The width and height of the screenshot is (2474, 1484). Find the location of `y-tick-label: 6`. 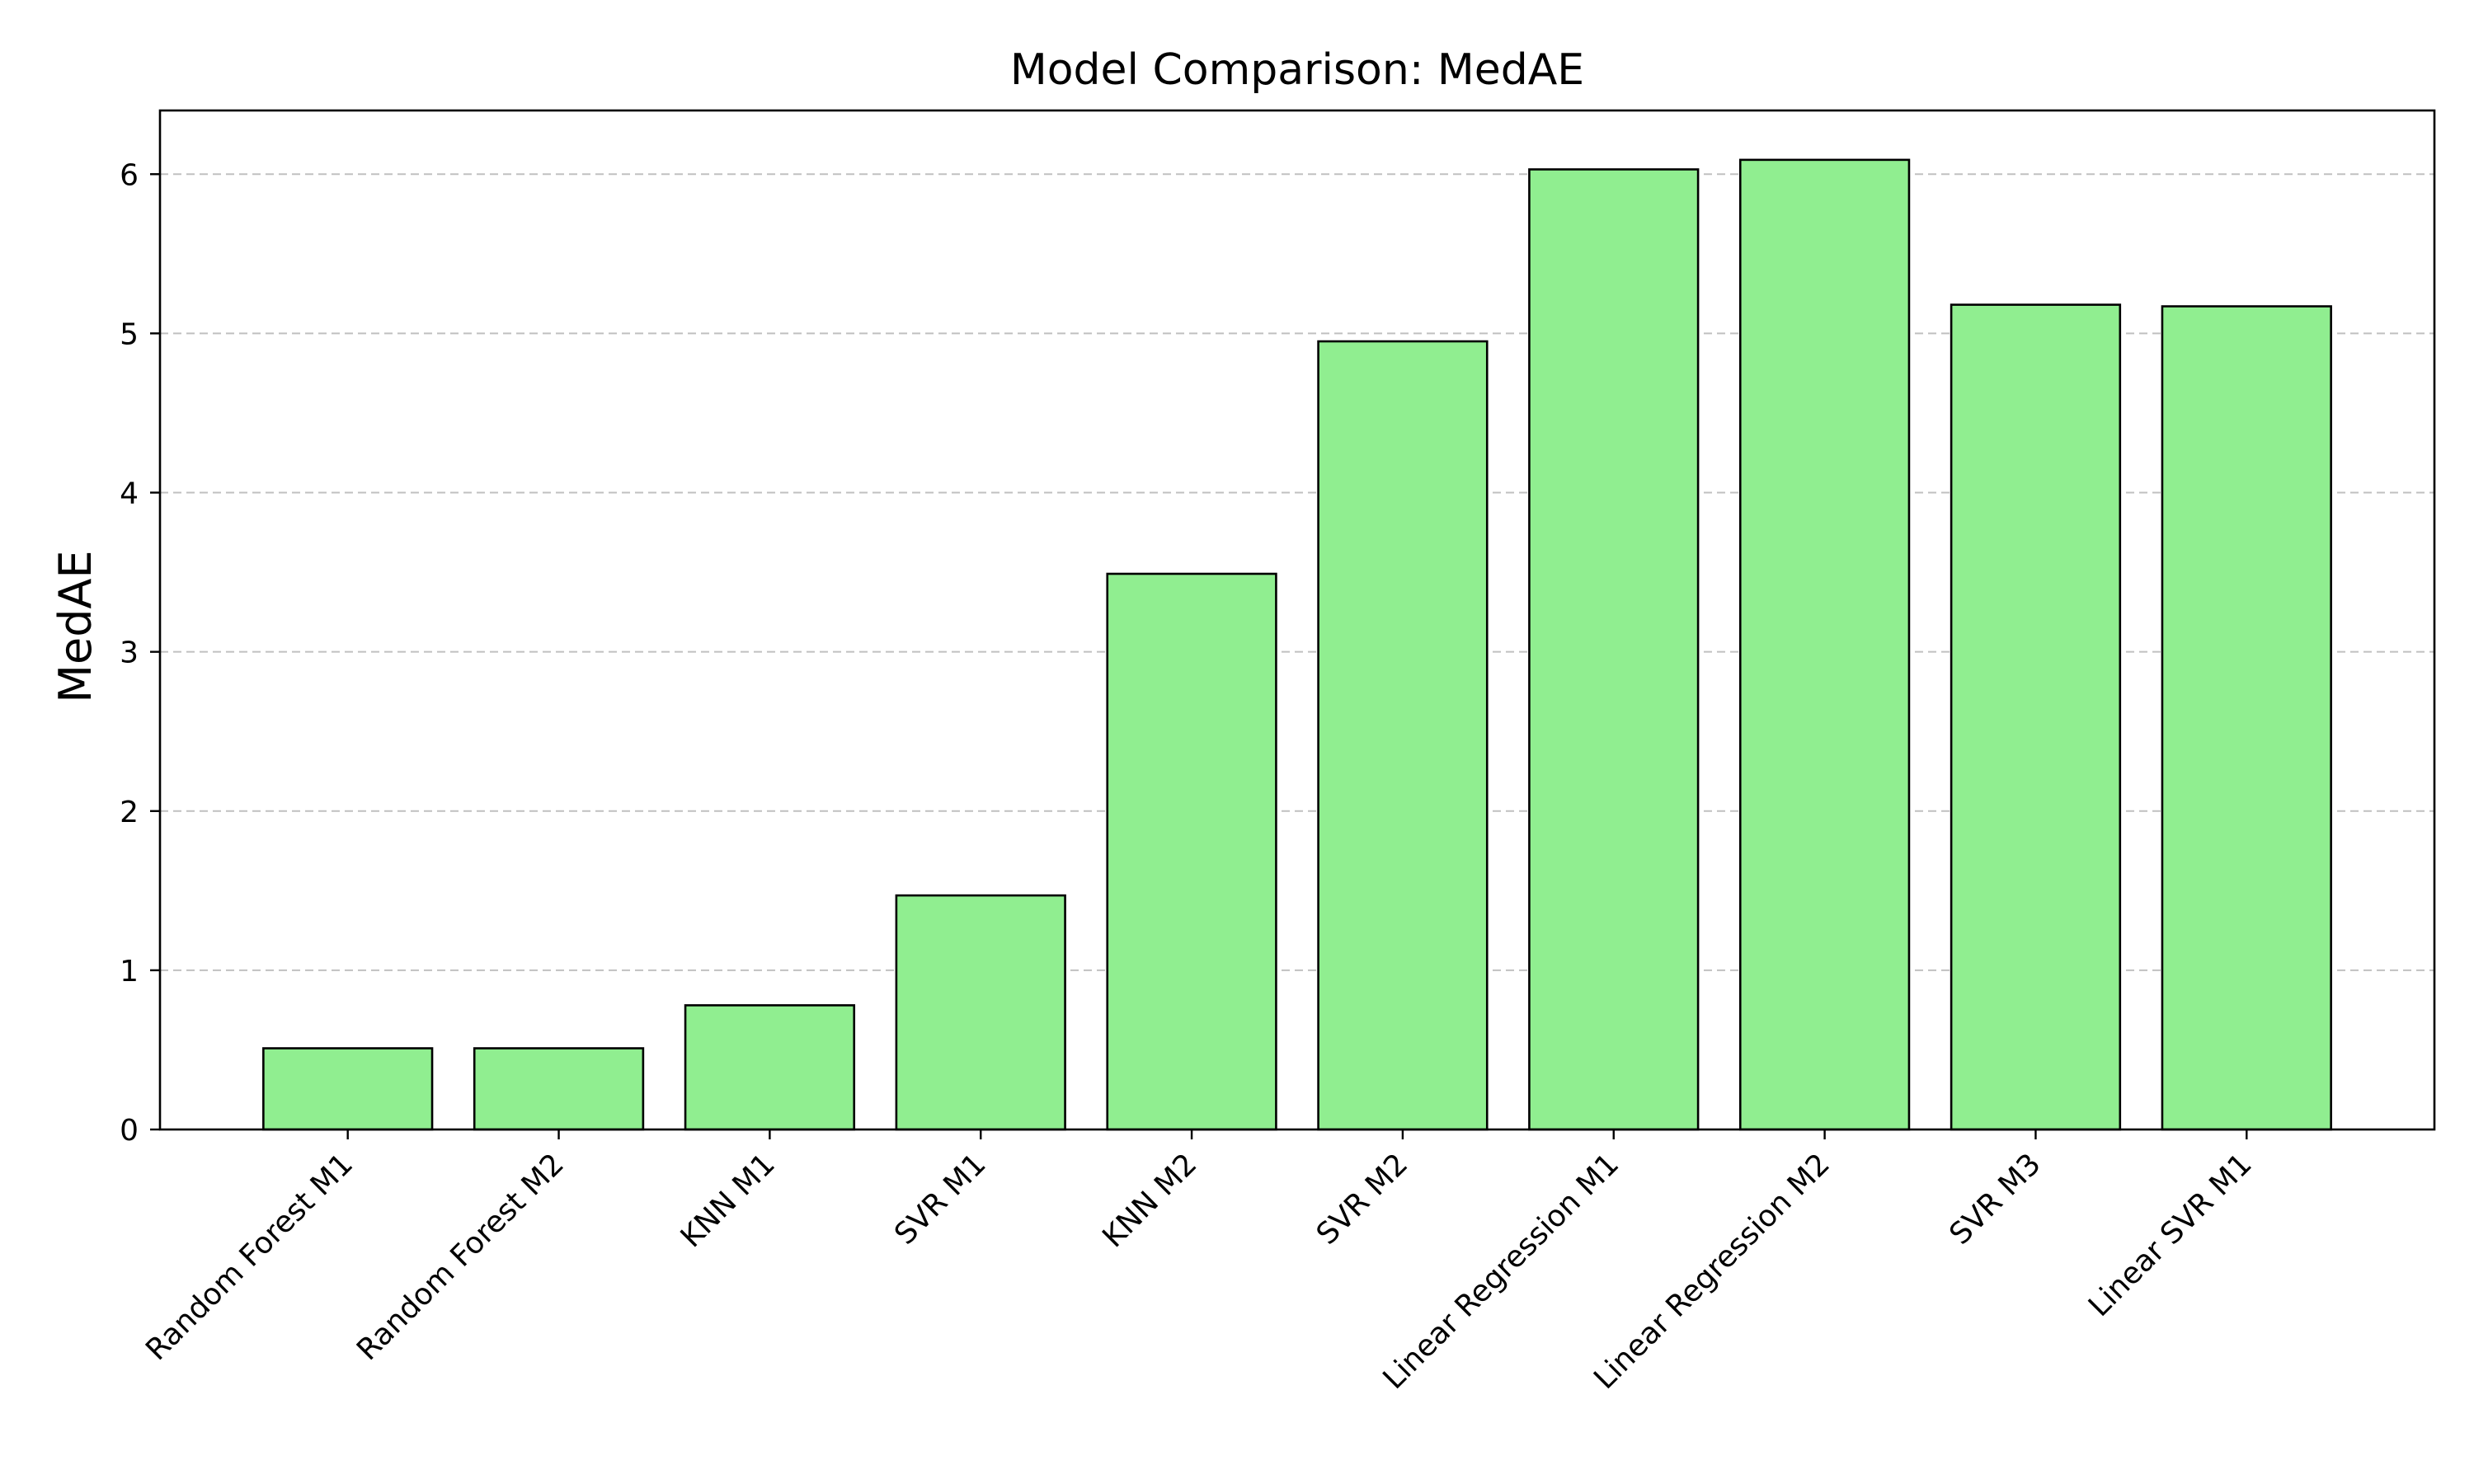

y-tick-label: 6 is located at coordinates (129, 175).